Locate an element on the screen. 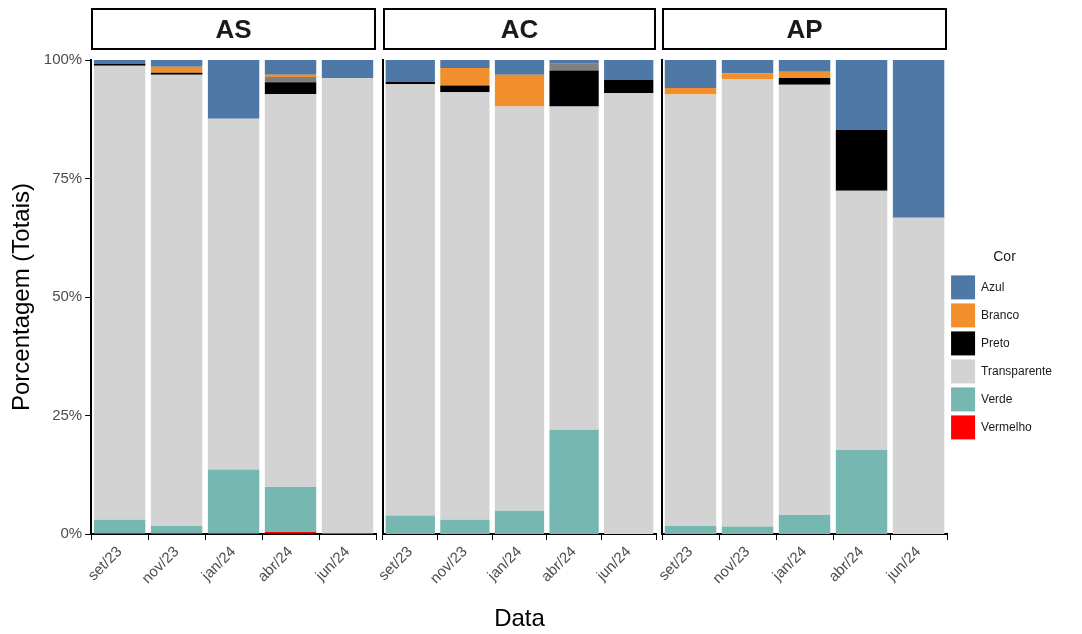 The width and height of the screenshot is (1082, 634). chart-title: AP is located at coordinates (805, 29).